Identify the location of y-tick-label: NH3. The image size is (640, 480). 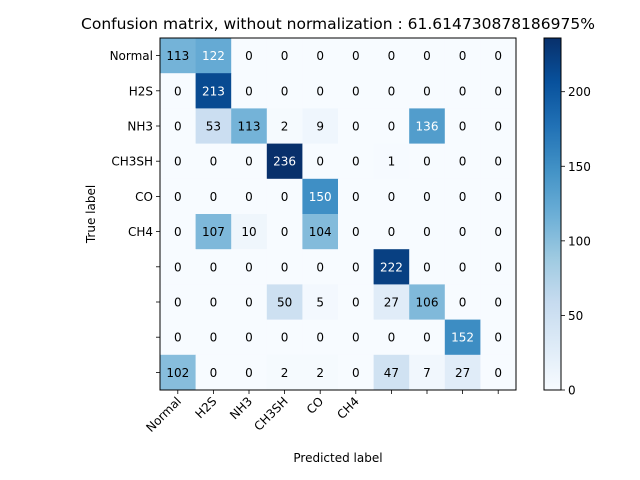
(140, 127).